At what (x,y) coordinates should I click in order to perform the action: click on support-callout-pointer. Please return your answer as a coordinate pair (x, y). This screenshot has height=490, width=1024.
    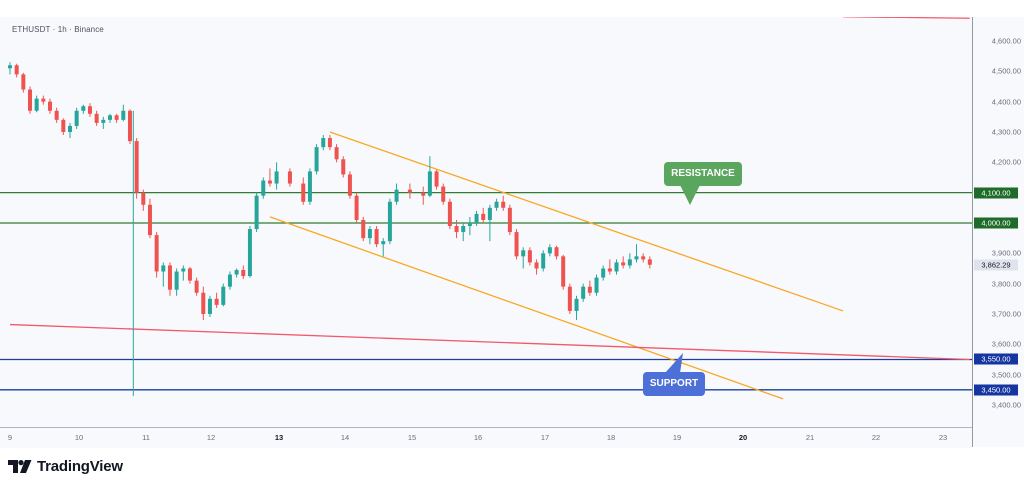
    Looking at the image, I should click on (674, 363).